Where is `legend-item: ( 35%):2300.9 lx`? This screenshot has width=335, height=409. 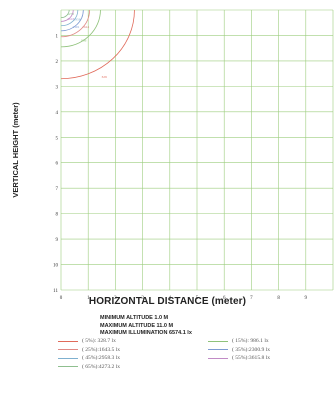
legend-item: ( 35%):2300.9 lx is located at coordinates (239, 350).